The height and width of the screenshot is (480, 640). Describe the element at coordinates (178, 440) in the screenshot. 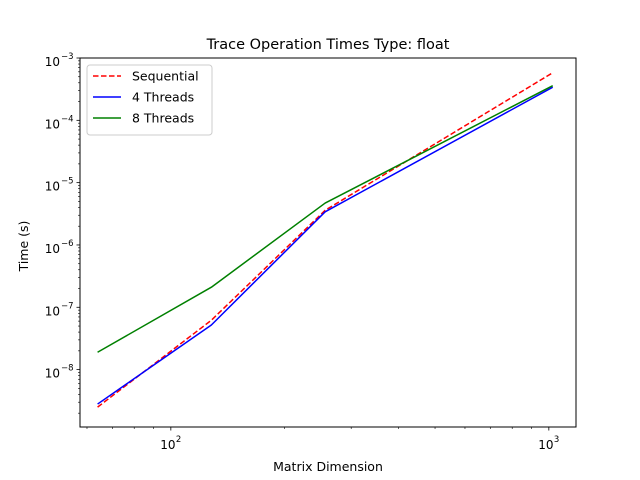

I see `x-tick-exponent: 2` at that location.